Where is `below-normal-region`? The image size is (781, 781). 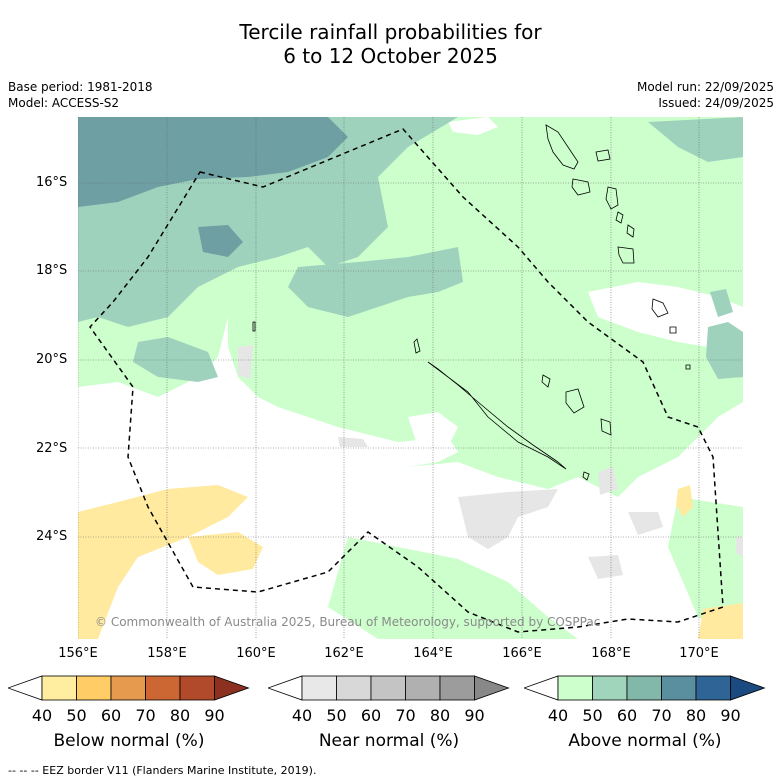
below-normal-region is located at coordinates (163, 562).